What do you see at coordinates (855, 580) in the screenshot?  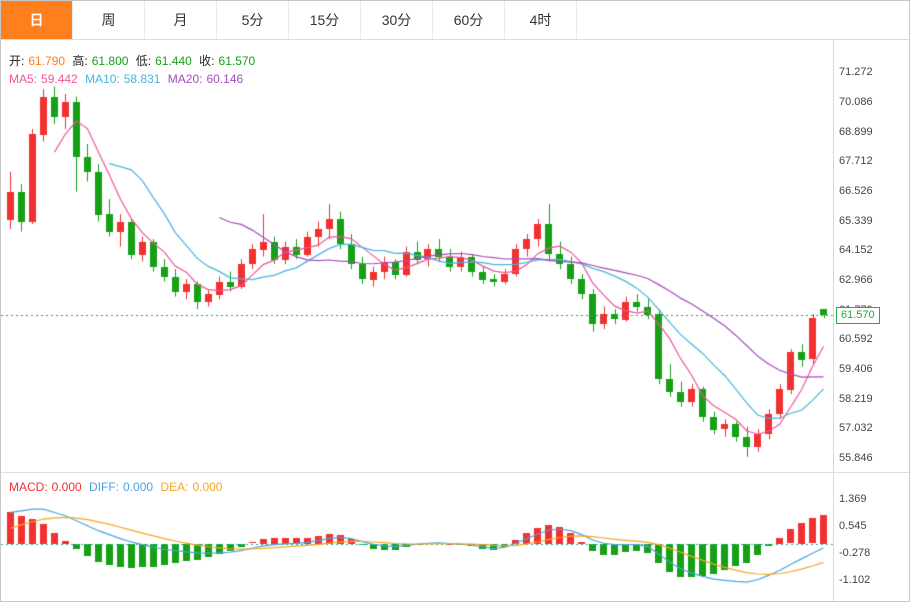 I see `macd-y-axis-label: -1.102` at bounding box center [855, 580].